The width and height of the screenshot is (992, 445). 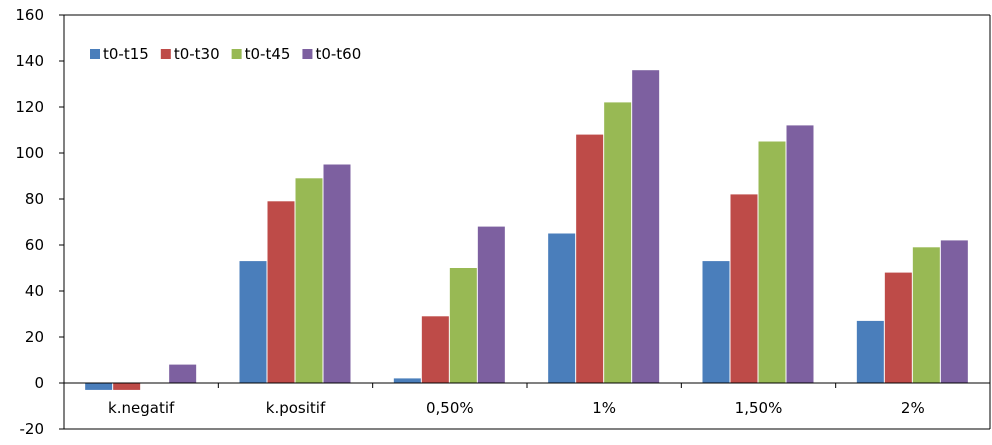 I want to click on bar-t0-t60-k.positif, so click(x=337, y=273).